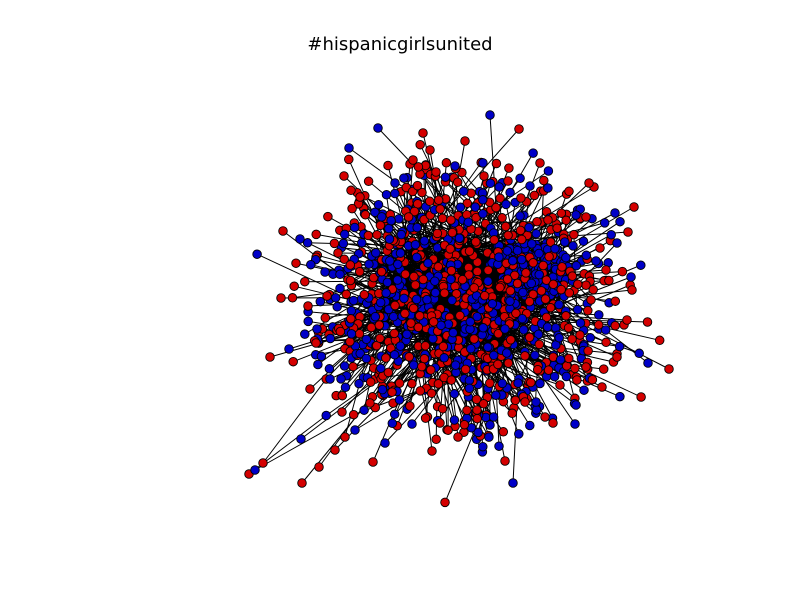 This screenshot has width=800, height=600. What do you see at coordinates (408, 418) in the screenshot?
I see `network-edge` at bounding box center [408, 418].